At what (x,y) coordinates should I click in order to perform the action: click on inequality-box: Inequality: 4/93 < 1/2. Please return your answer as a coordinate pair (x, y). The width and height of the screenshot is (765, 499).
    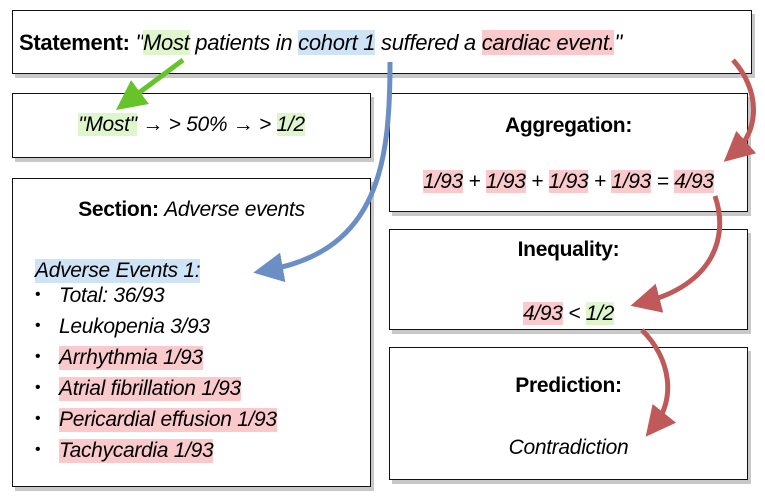
    Looking at the image, I should click on (568, 279).